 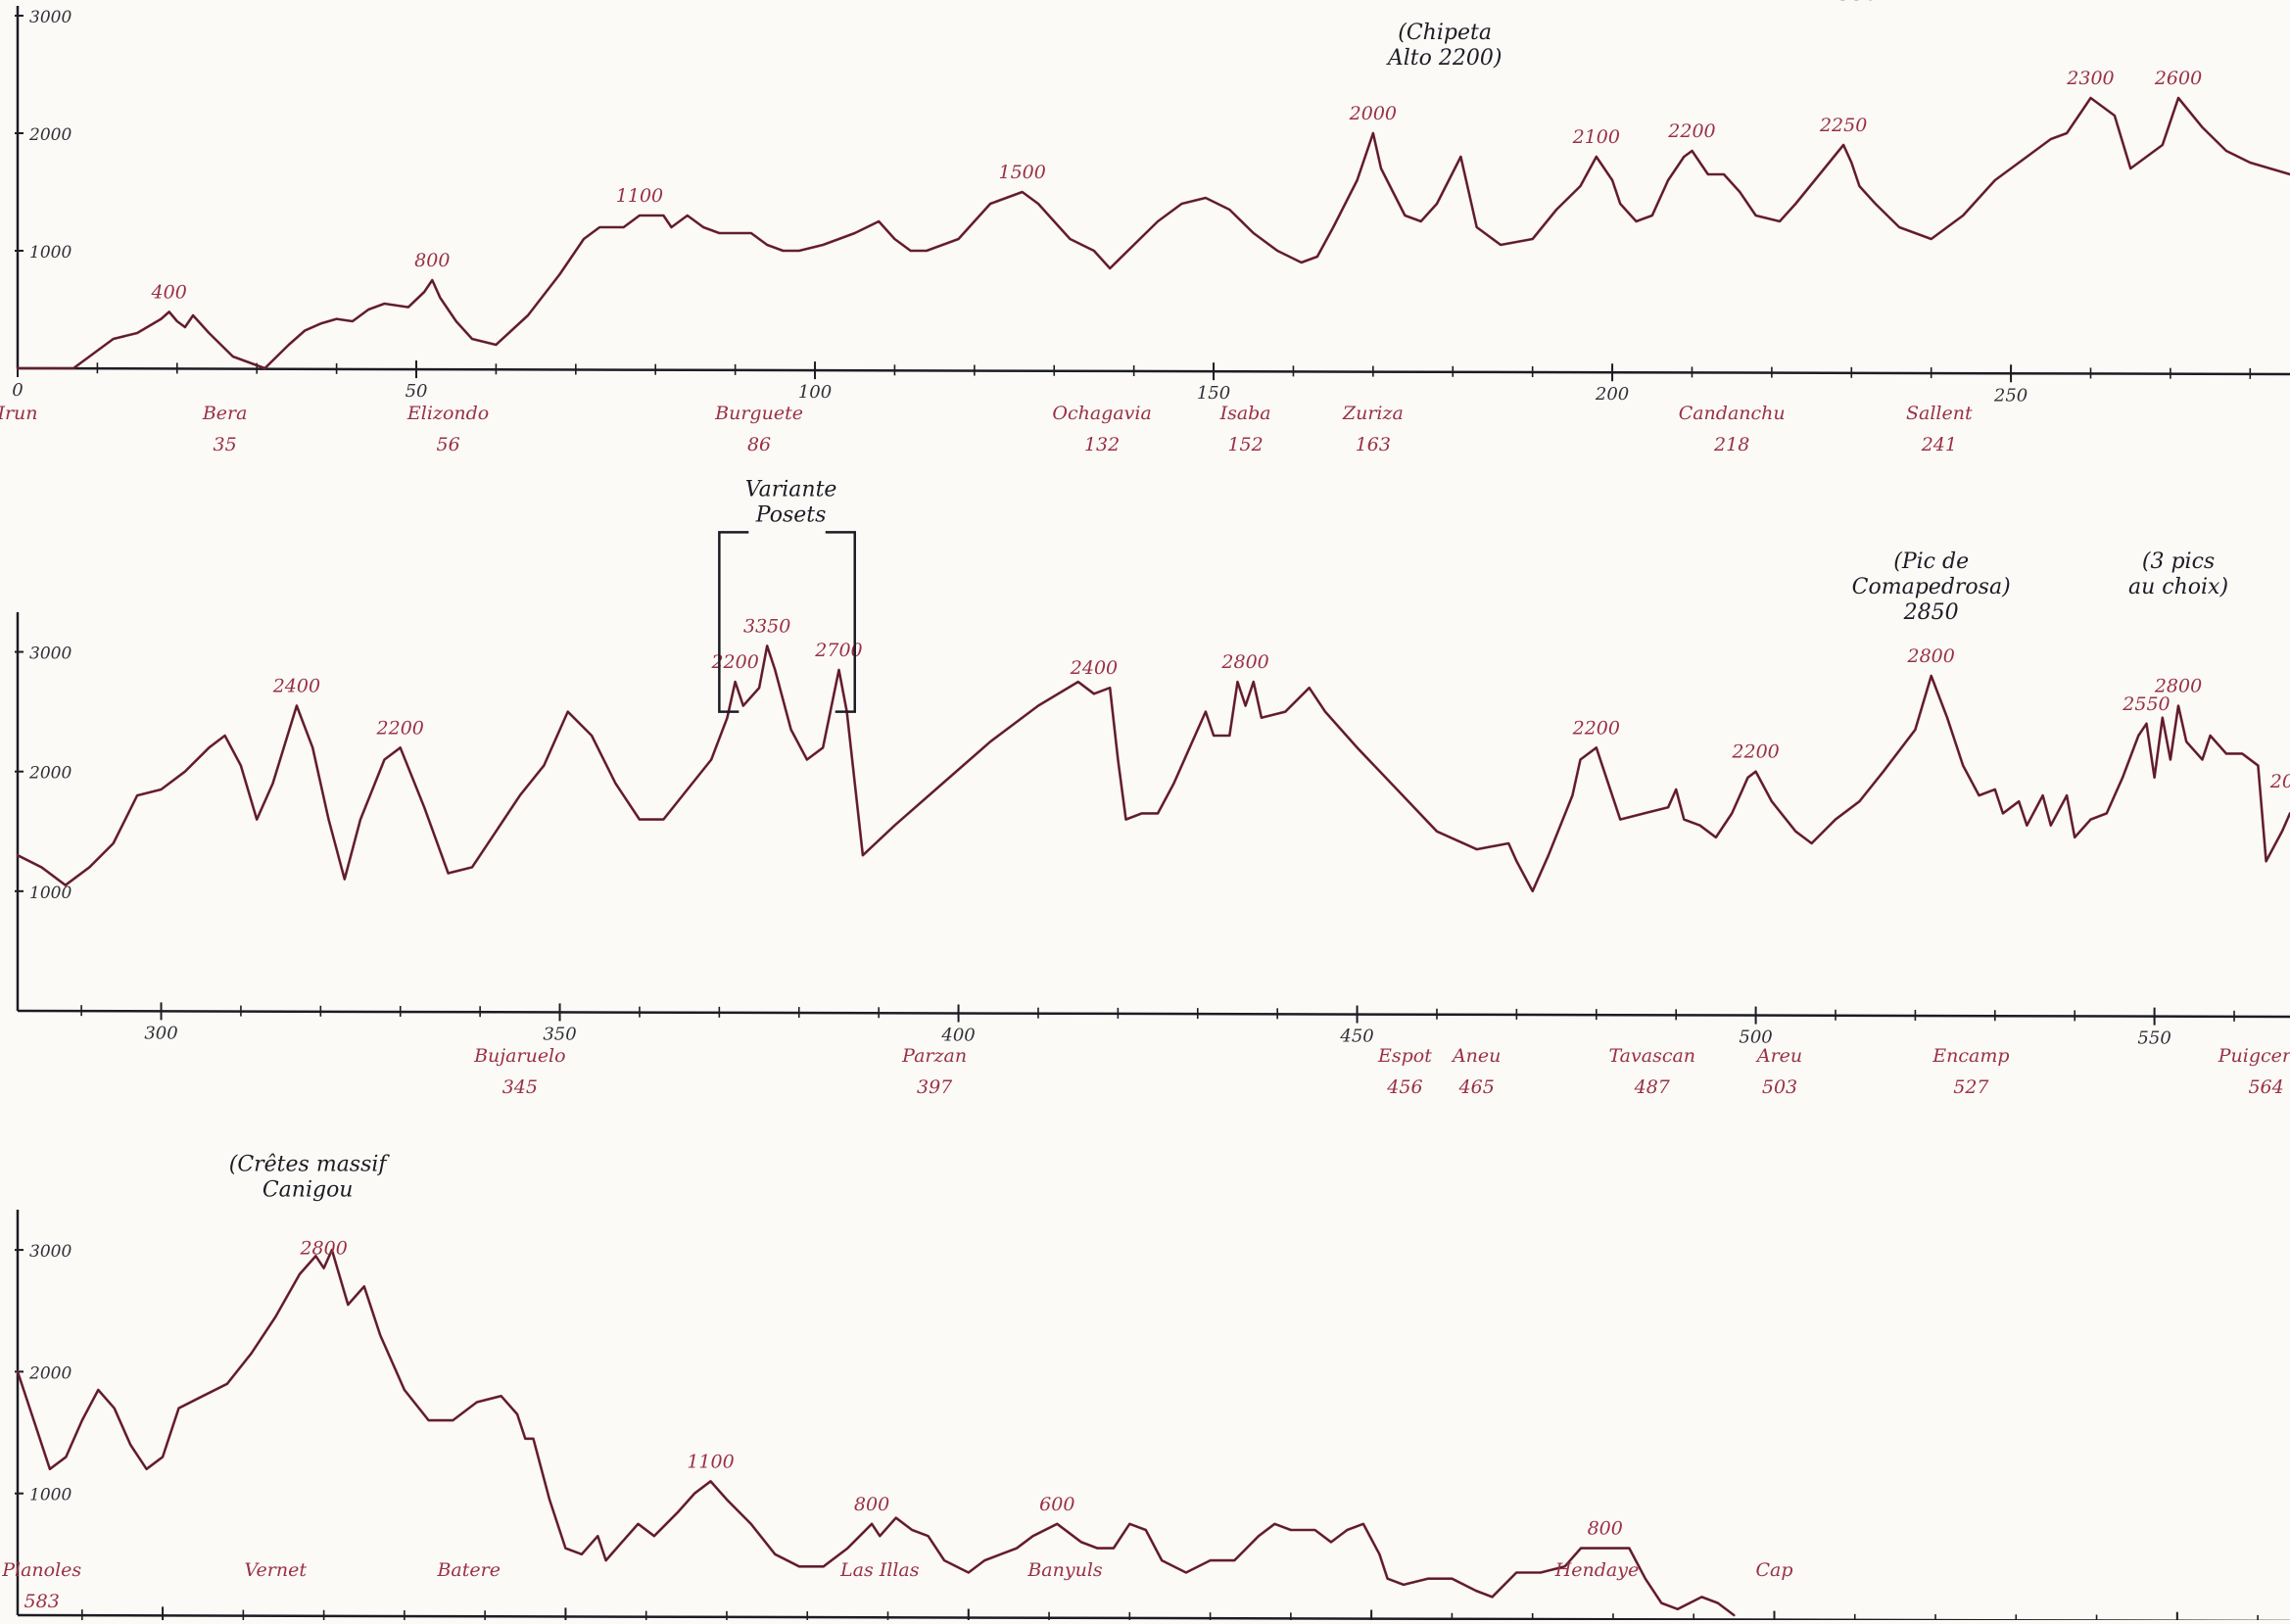 What do you see at coordinates (767, 626) in the screenshot?
I see `p2-summit-label-4: 3350` at bounding box center [767, 626].